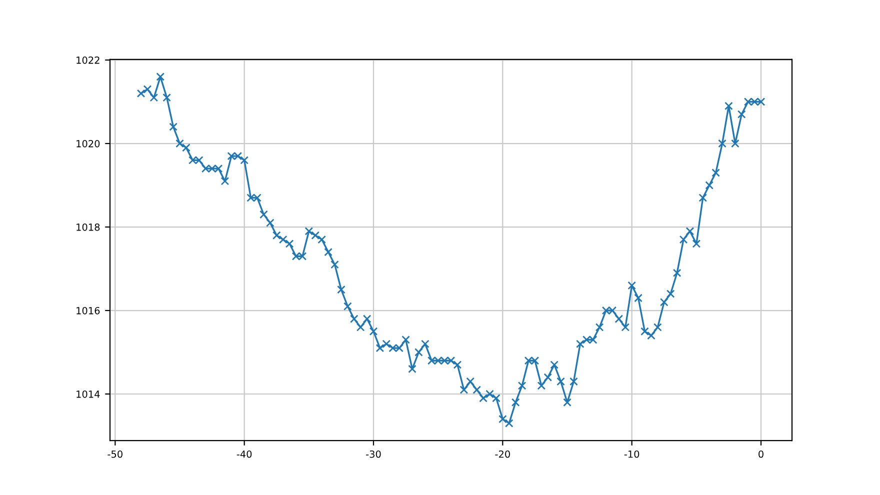 The width and height of the screenshot is (880, 495). I want to click on y-tick-label: 1020, so click(88, 144).